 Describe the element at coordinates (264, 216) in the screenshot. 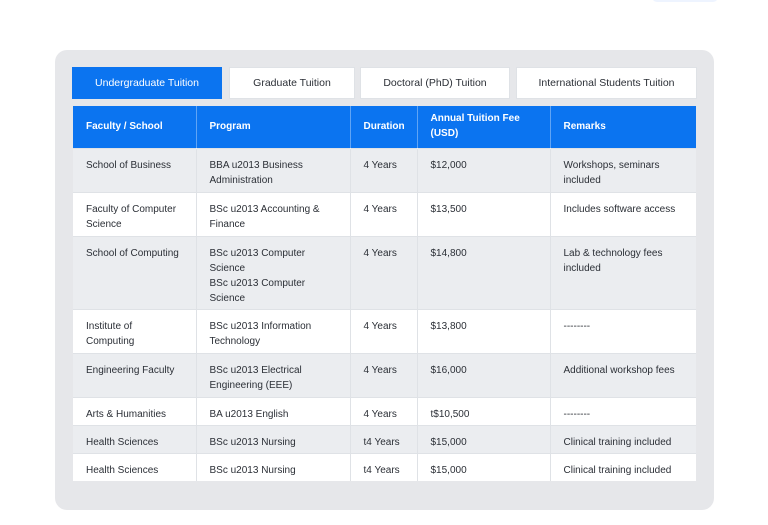

I see `program-line: BSc u2013 Accounting & Finance` at that location.